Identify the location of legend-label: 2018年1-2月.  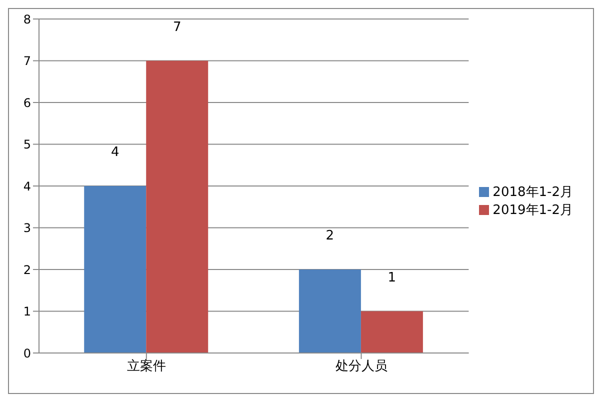
(532, 192).